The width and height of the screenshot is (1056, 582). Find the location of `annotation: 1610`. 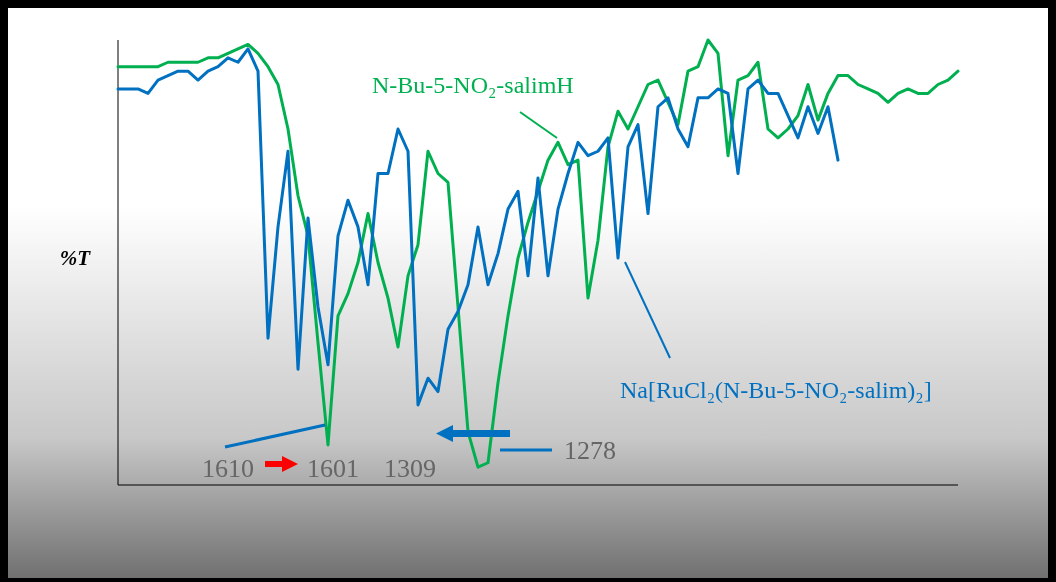

annotation: 1610 is located at coordinates (228, 468).